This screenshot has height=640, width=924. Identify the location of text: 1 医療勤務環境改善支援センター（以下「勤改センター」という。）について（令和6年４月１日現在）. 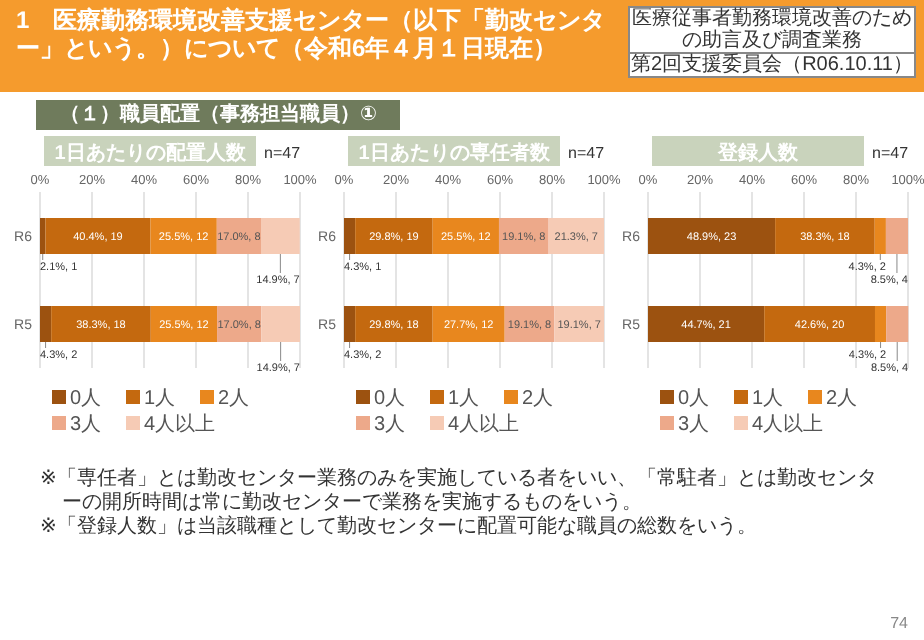
(312, 34).